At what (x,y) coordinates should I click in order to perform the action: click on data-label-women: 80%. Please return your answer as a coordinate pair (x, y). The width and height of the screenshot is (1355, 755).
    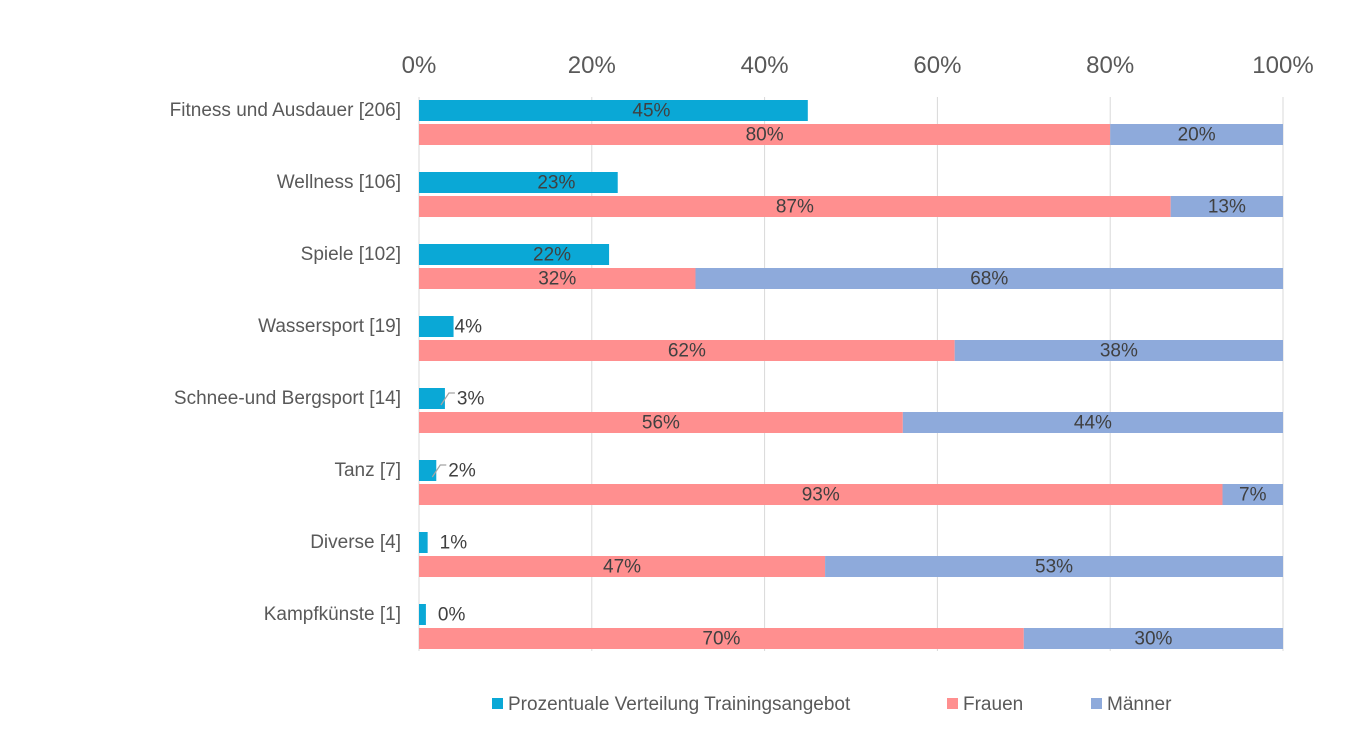
    Looking at the image, I should click on (765, 135).